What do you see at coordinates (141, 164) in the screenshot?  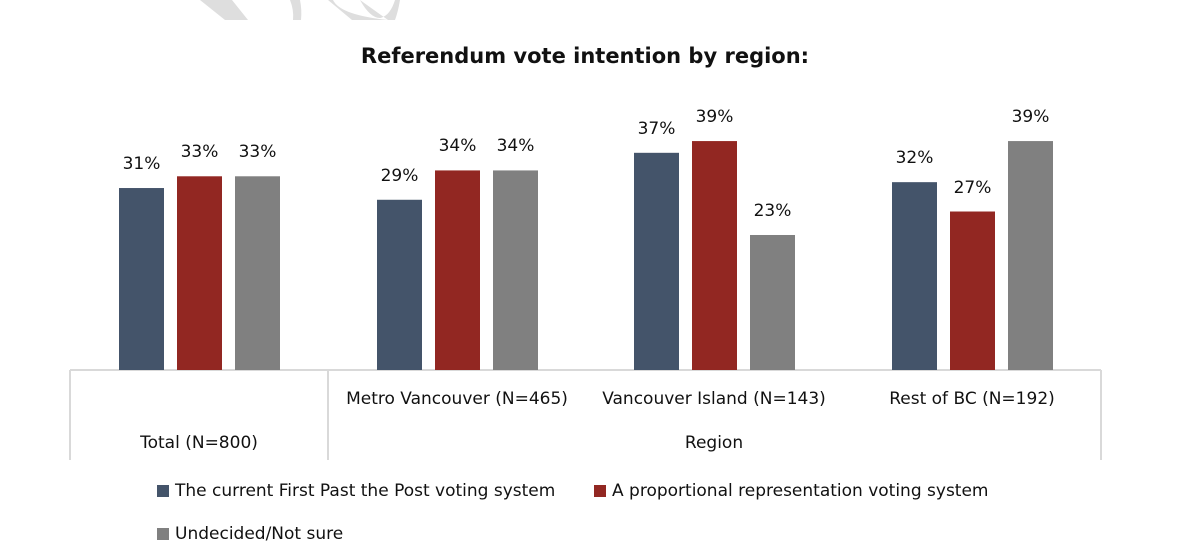 I see `data-label: 31%` at bounding box center [141, 164].